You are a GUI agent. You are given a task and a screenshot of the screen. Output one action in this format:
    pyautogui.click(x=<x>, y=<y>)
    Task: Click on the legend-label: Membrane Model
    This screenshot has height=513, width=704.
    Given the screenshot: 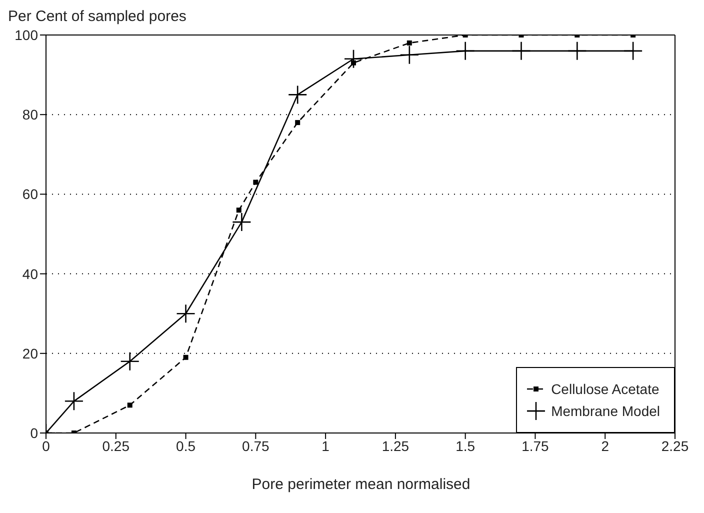 What is the action you would take?
    pyautogui.click(x=605, y=411)
    